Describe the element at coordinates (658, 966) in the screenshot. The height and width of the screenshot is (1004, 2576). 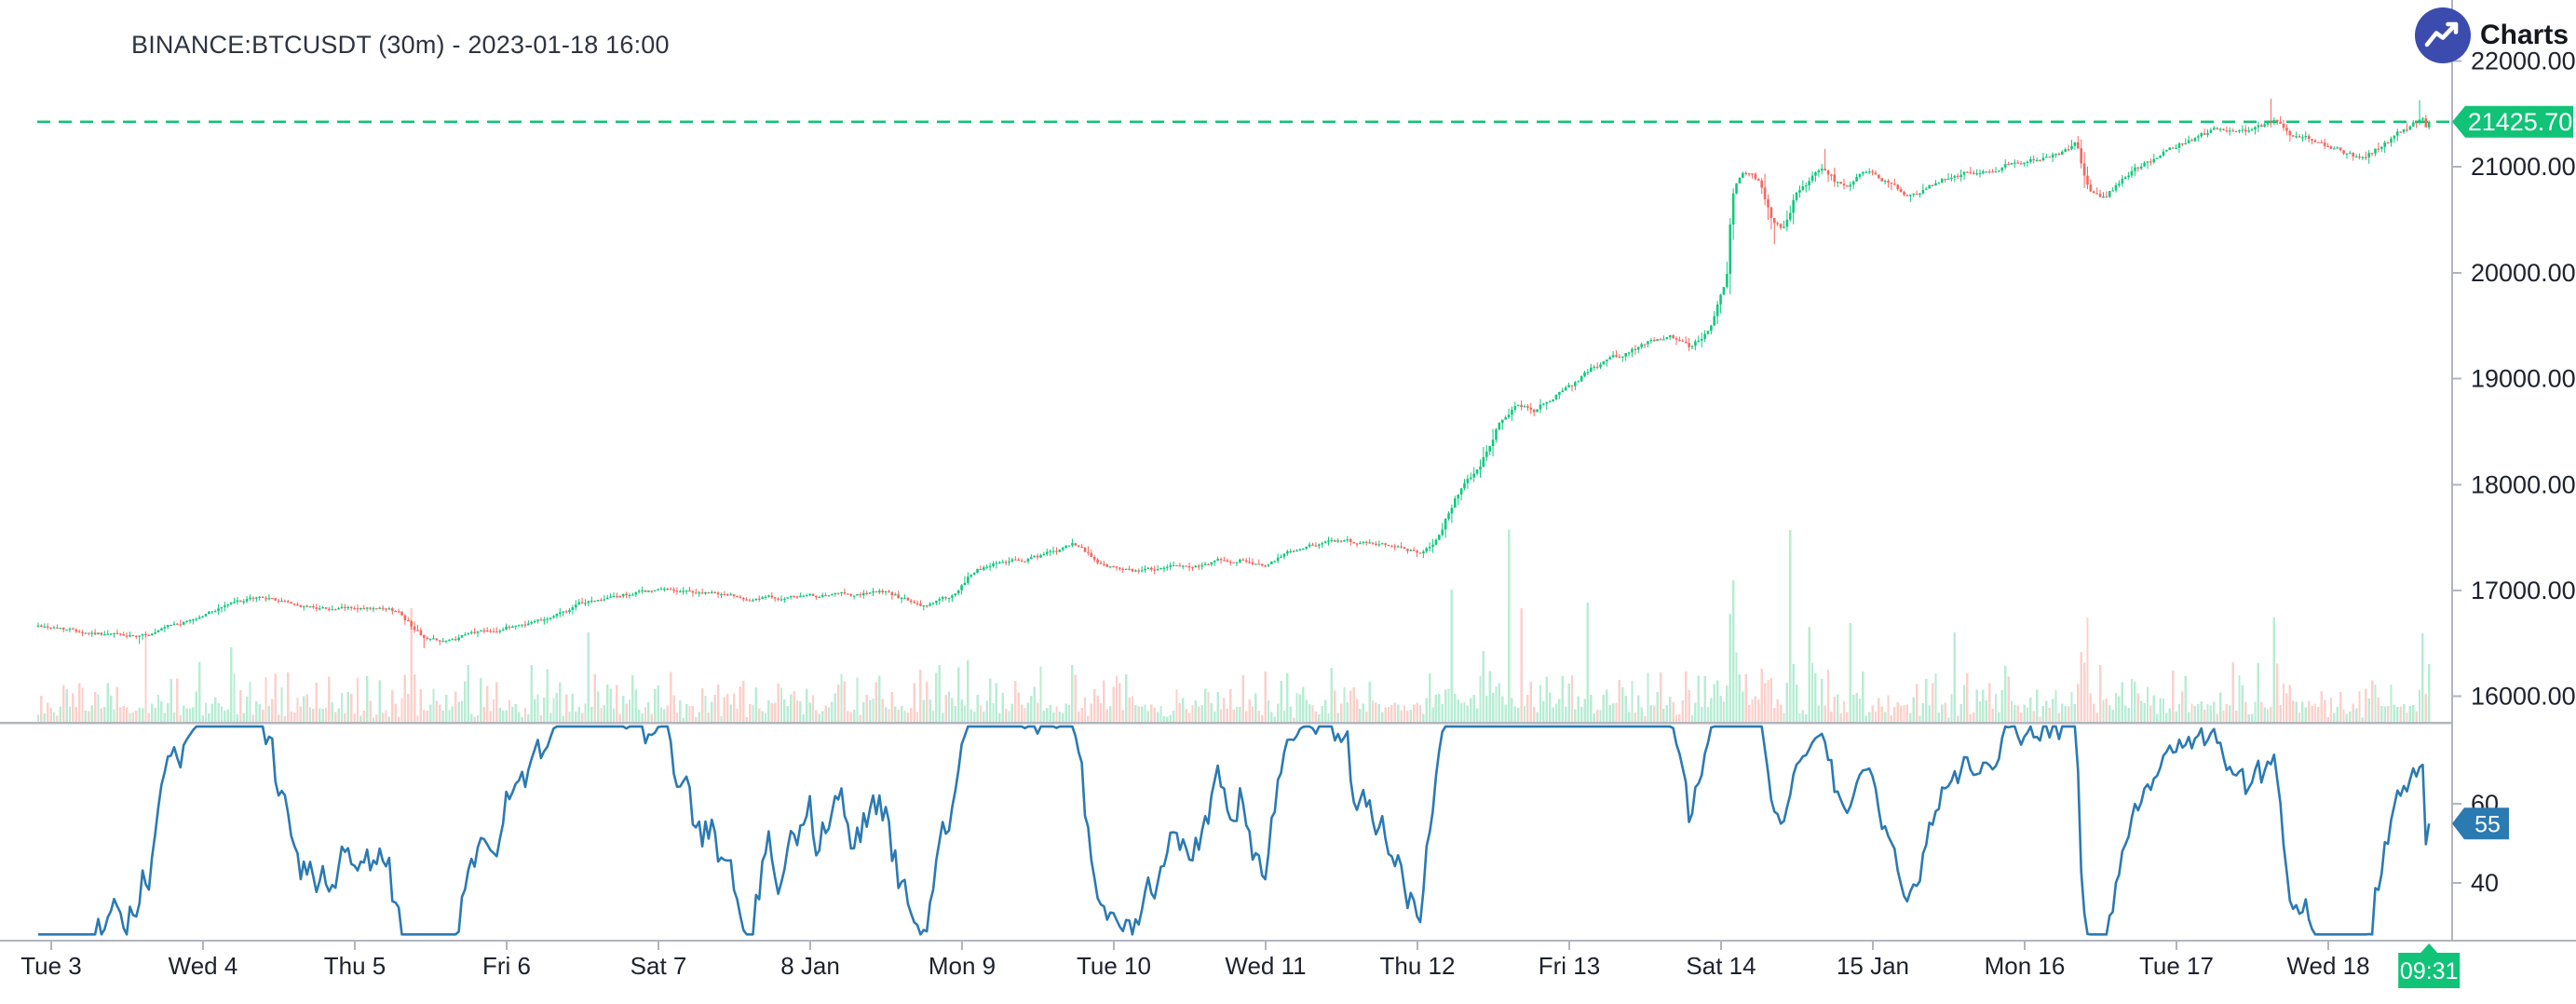
I see `svg-text: Sat 7` at that location.